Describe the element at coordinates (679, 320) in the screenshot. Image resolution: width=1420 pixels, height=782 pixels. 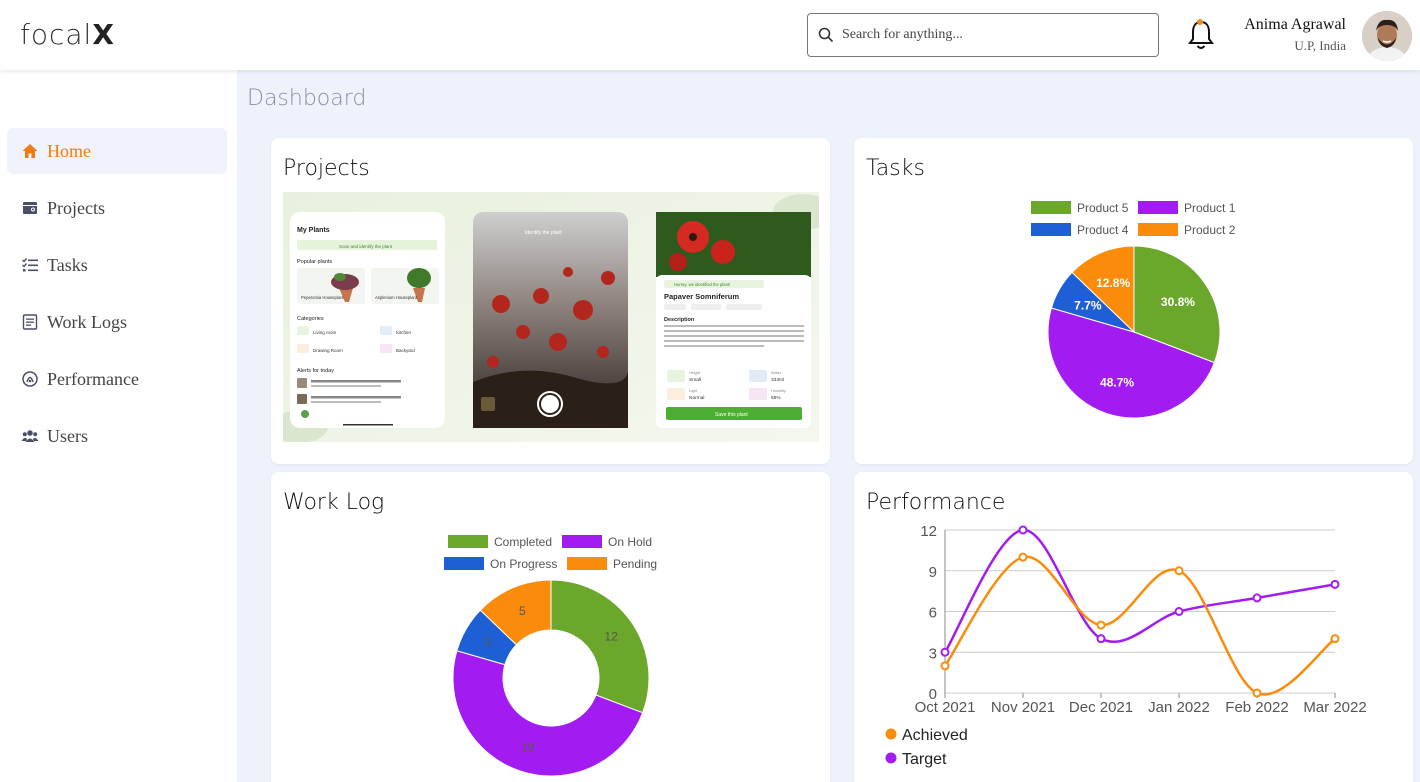
I see `screen3-description: Description` at that location.